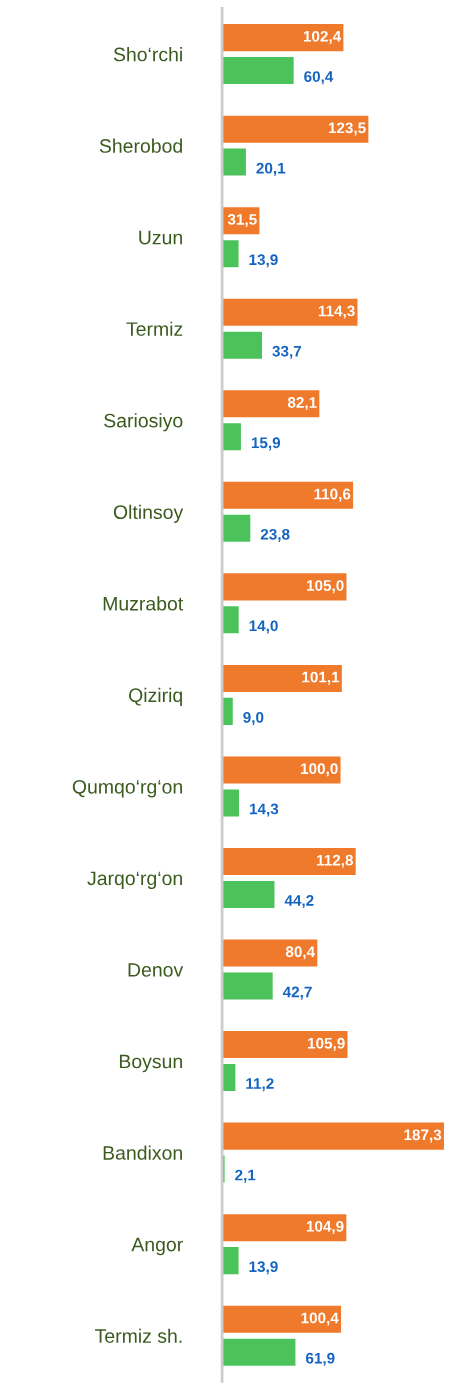  Describe the element at coordinates (300, 953) in the screenshot. I see `data-label: 80,4` at that location.